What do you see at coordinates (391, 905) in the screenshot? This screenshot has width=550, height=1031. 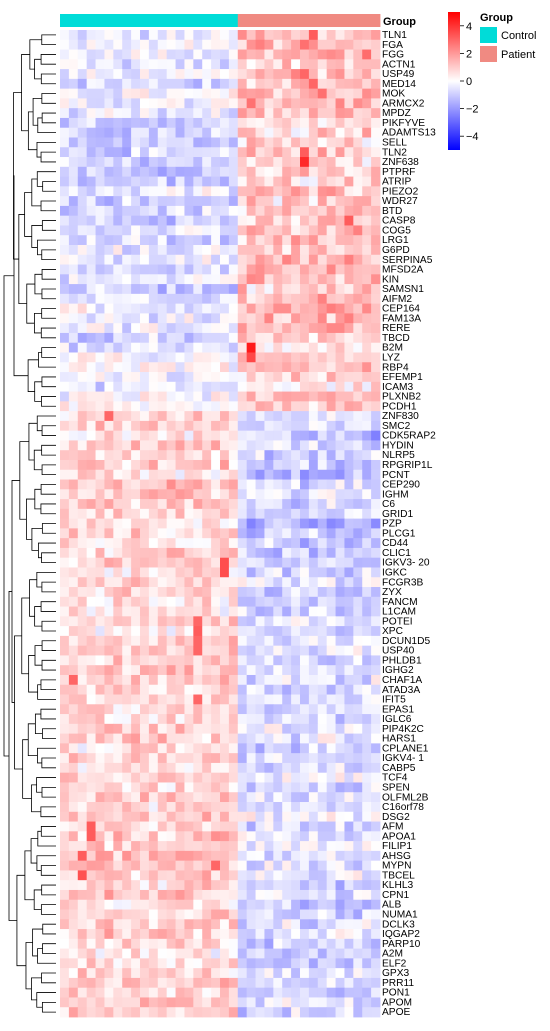 I see `gene-label: ALB` at bounding box center [391, 905].